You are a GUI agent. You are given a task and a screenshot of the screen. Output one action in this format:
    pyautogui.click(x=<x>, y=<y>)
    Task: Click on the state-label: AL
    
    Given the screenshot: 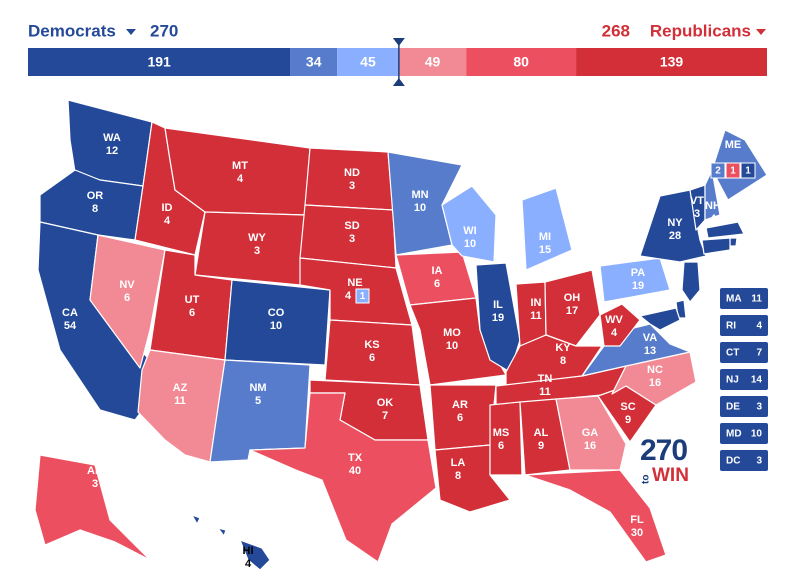 What is the action you would take?
    pyautogui.click(x=541, y=433)
    